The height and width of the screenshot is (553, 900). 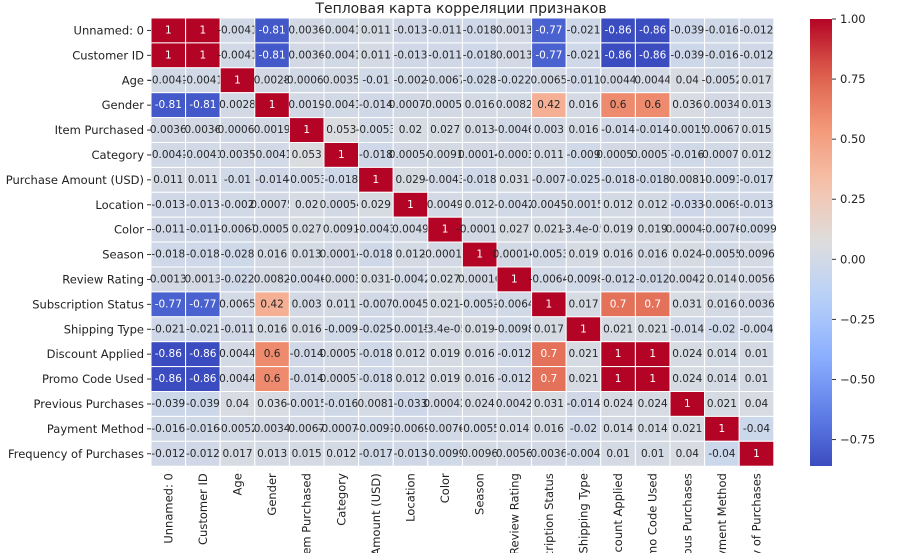 What do you see at coordinates (307, 80) in the screenshot?
I see `cell-value-label: -0.00064` at bounding box center [307, 80].